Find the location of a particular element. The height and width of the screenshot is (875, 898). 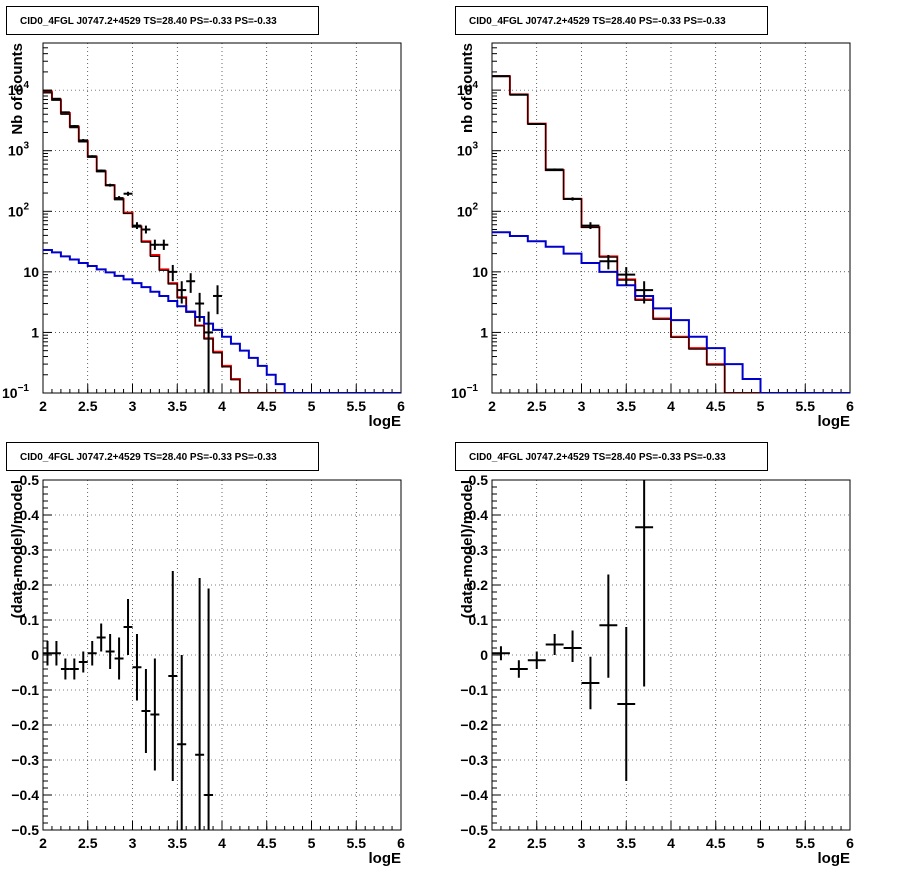

y-axis-label: Nb of counts is located at coordinates (17, 89).